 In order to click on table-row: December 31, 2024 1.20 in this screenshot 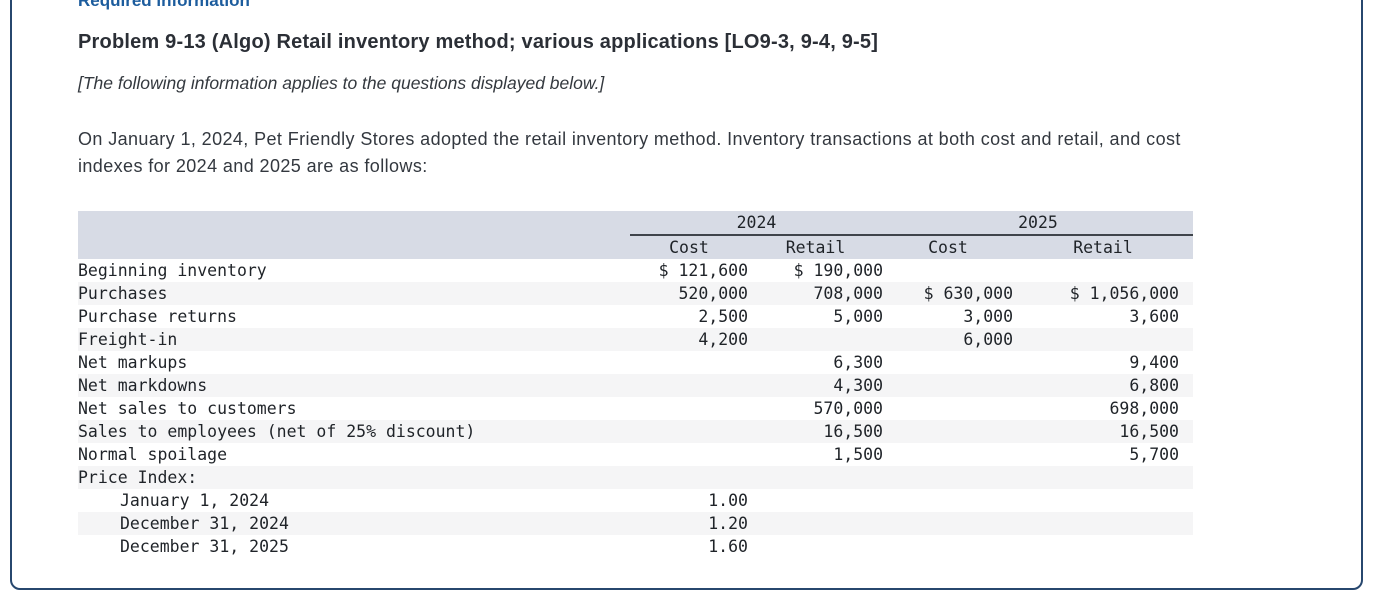, I will do `click(635, 523)`.